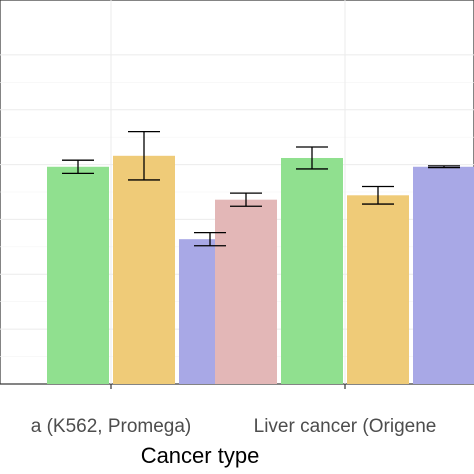 The width and height of the screenshot is (474, 474). What do you see at coordinates (111, 426) in the screenshot?
I see `x-tick-label: a (K562, Promega)` at bounding box center [111, 426].